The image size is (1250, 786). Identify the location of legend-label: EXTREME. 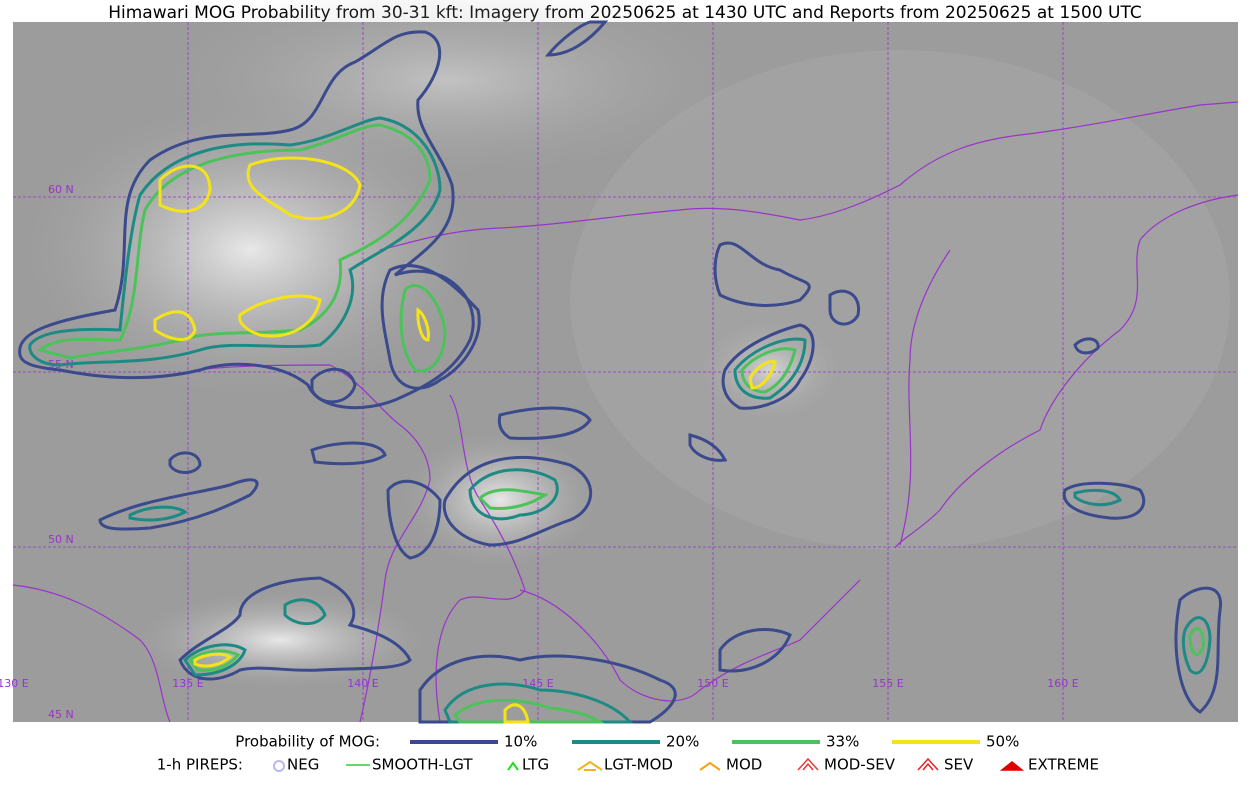
(1063, 765).